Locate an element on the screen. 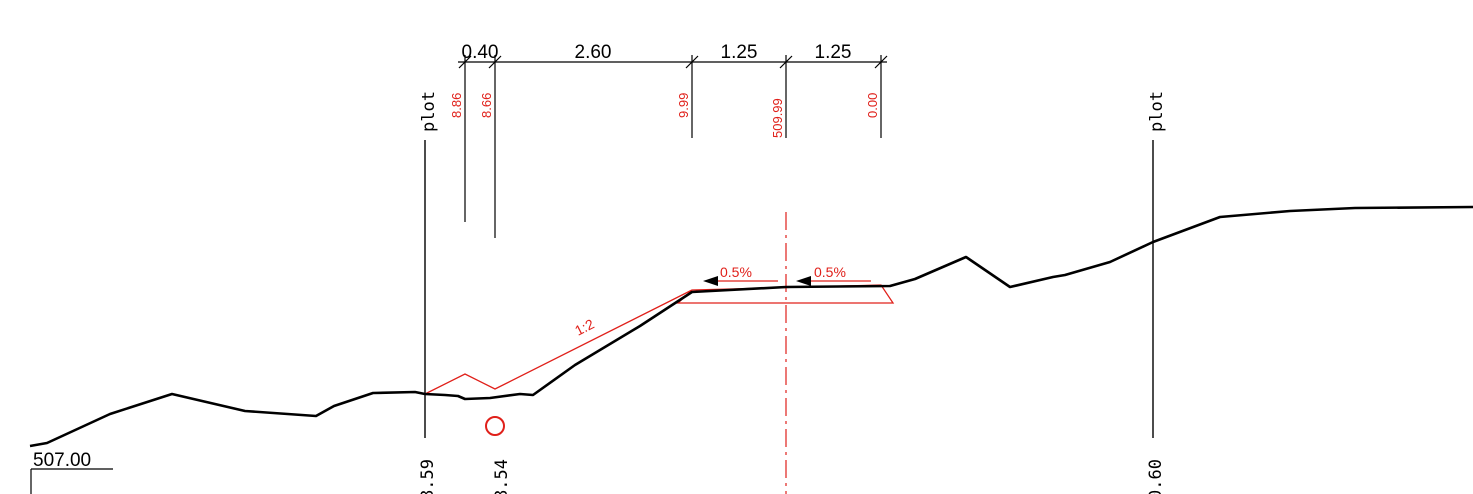 The width and height of the screenshot is (1473, 494). elevation-label-3: 9.99 is located at coordinates (683, 105).